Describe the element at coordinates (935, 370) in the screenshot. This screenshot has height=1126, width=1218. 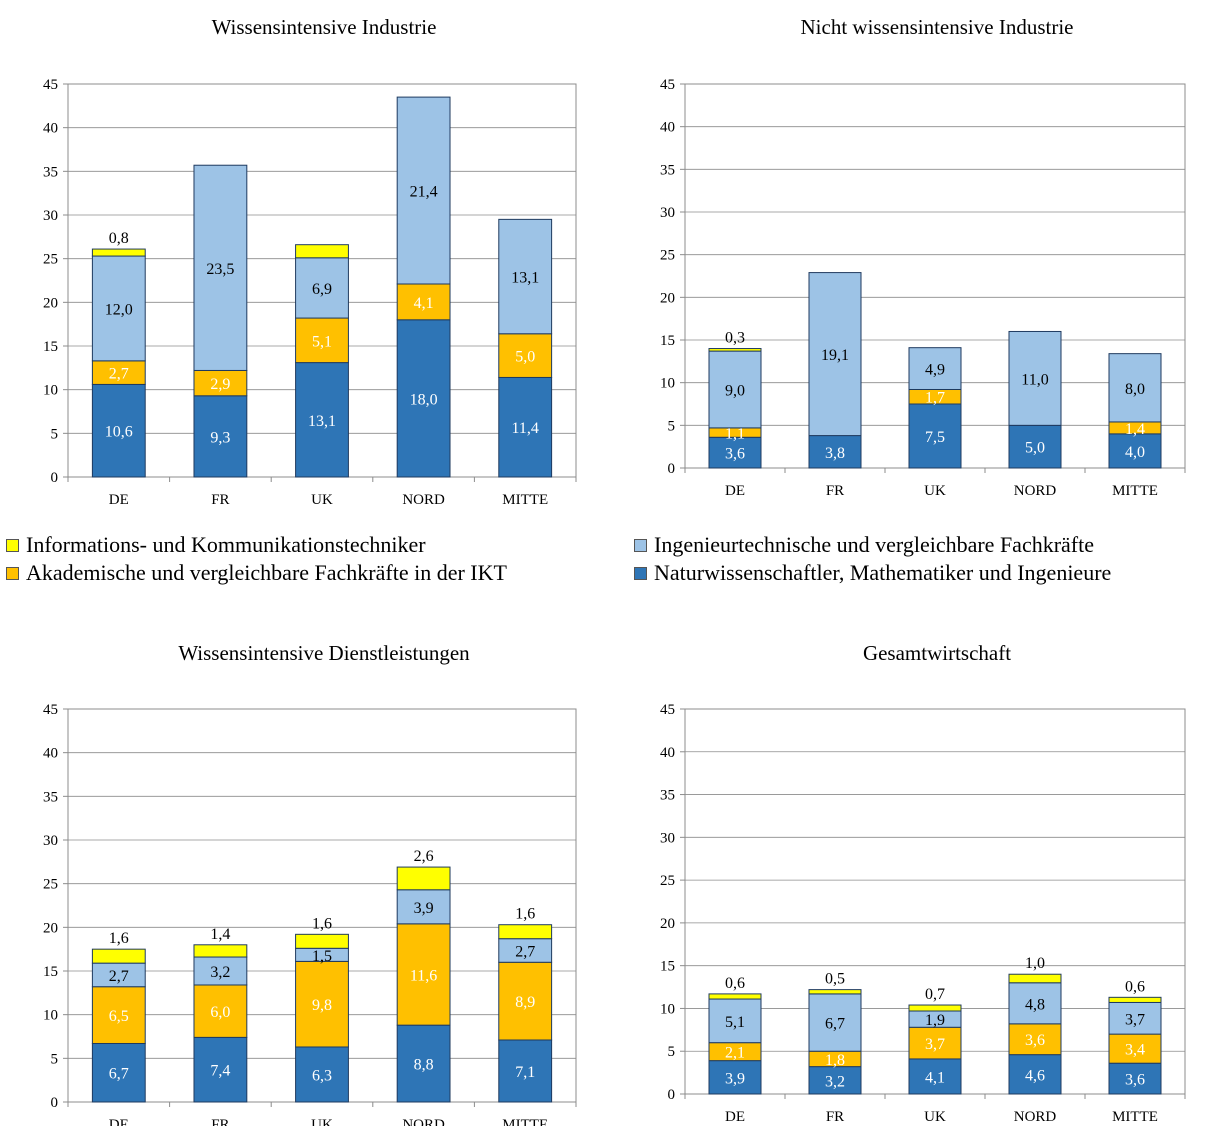
I see `data-label-ing: 4,9` at that location.